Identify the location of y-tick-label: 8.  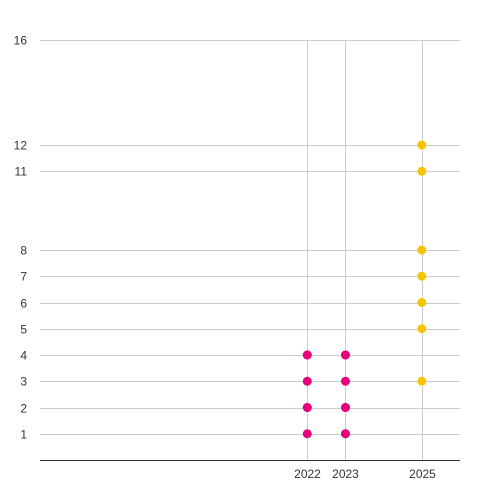
(23, 251).